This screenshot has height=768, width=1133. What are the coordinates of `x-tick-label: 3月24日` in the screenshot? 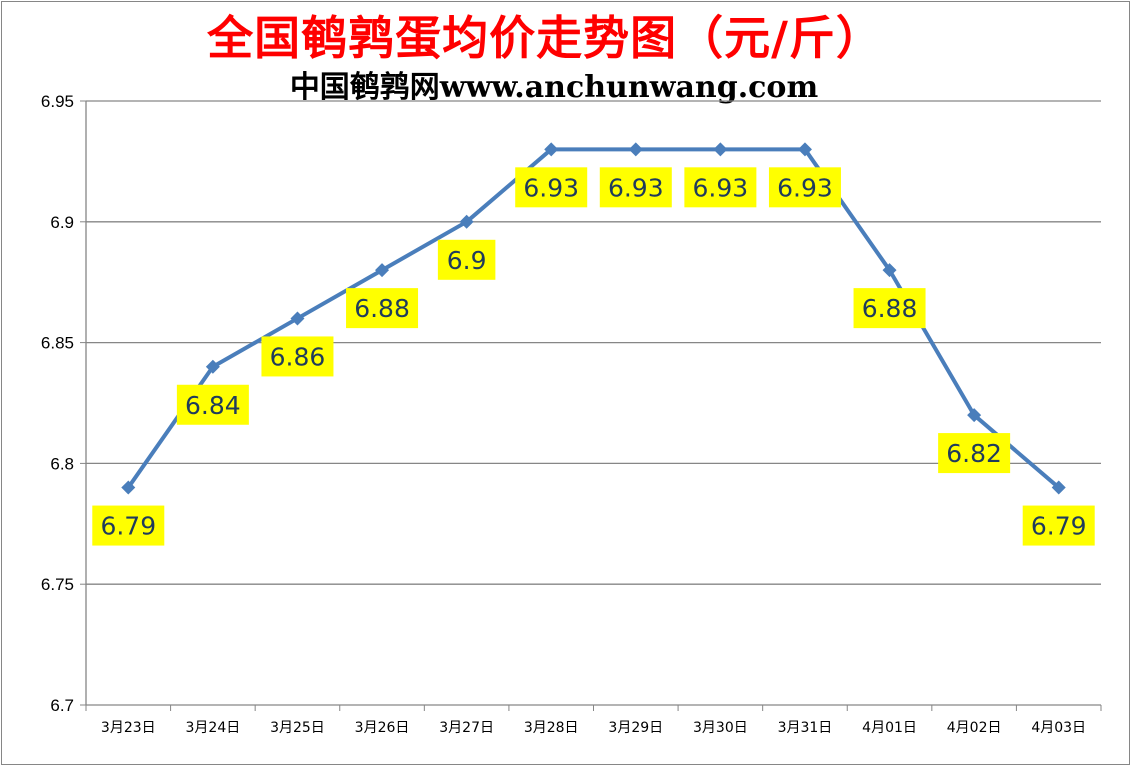 It's located at (213, 728).